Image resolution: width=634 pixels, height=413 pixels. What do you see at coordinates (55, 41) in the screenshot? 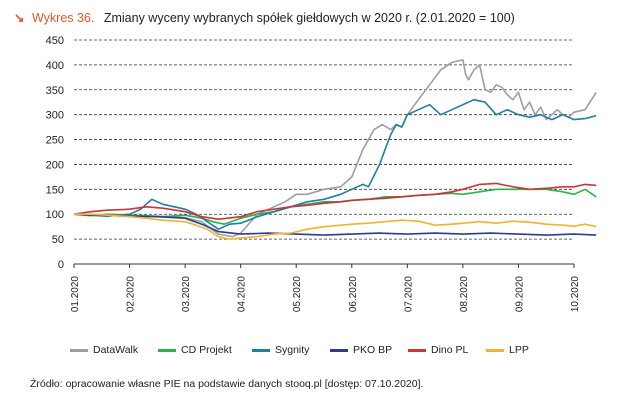
I see `y-tick-label: 450` at bounding box center [55, 41].